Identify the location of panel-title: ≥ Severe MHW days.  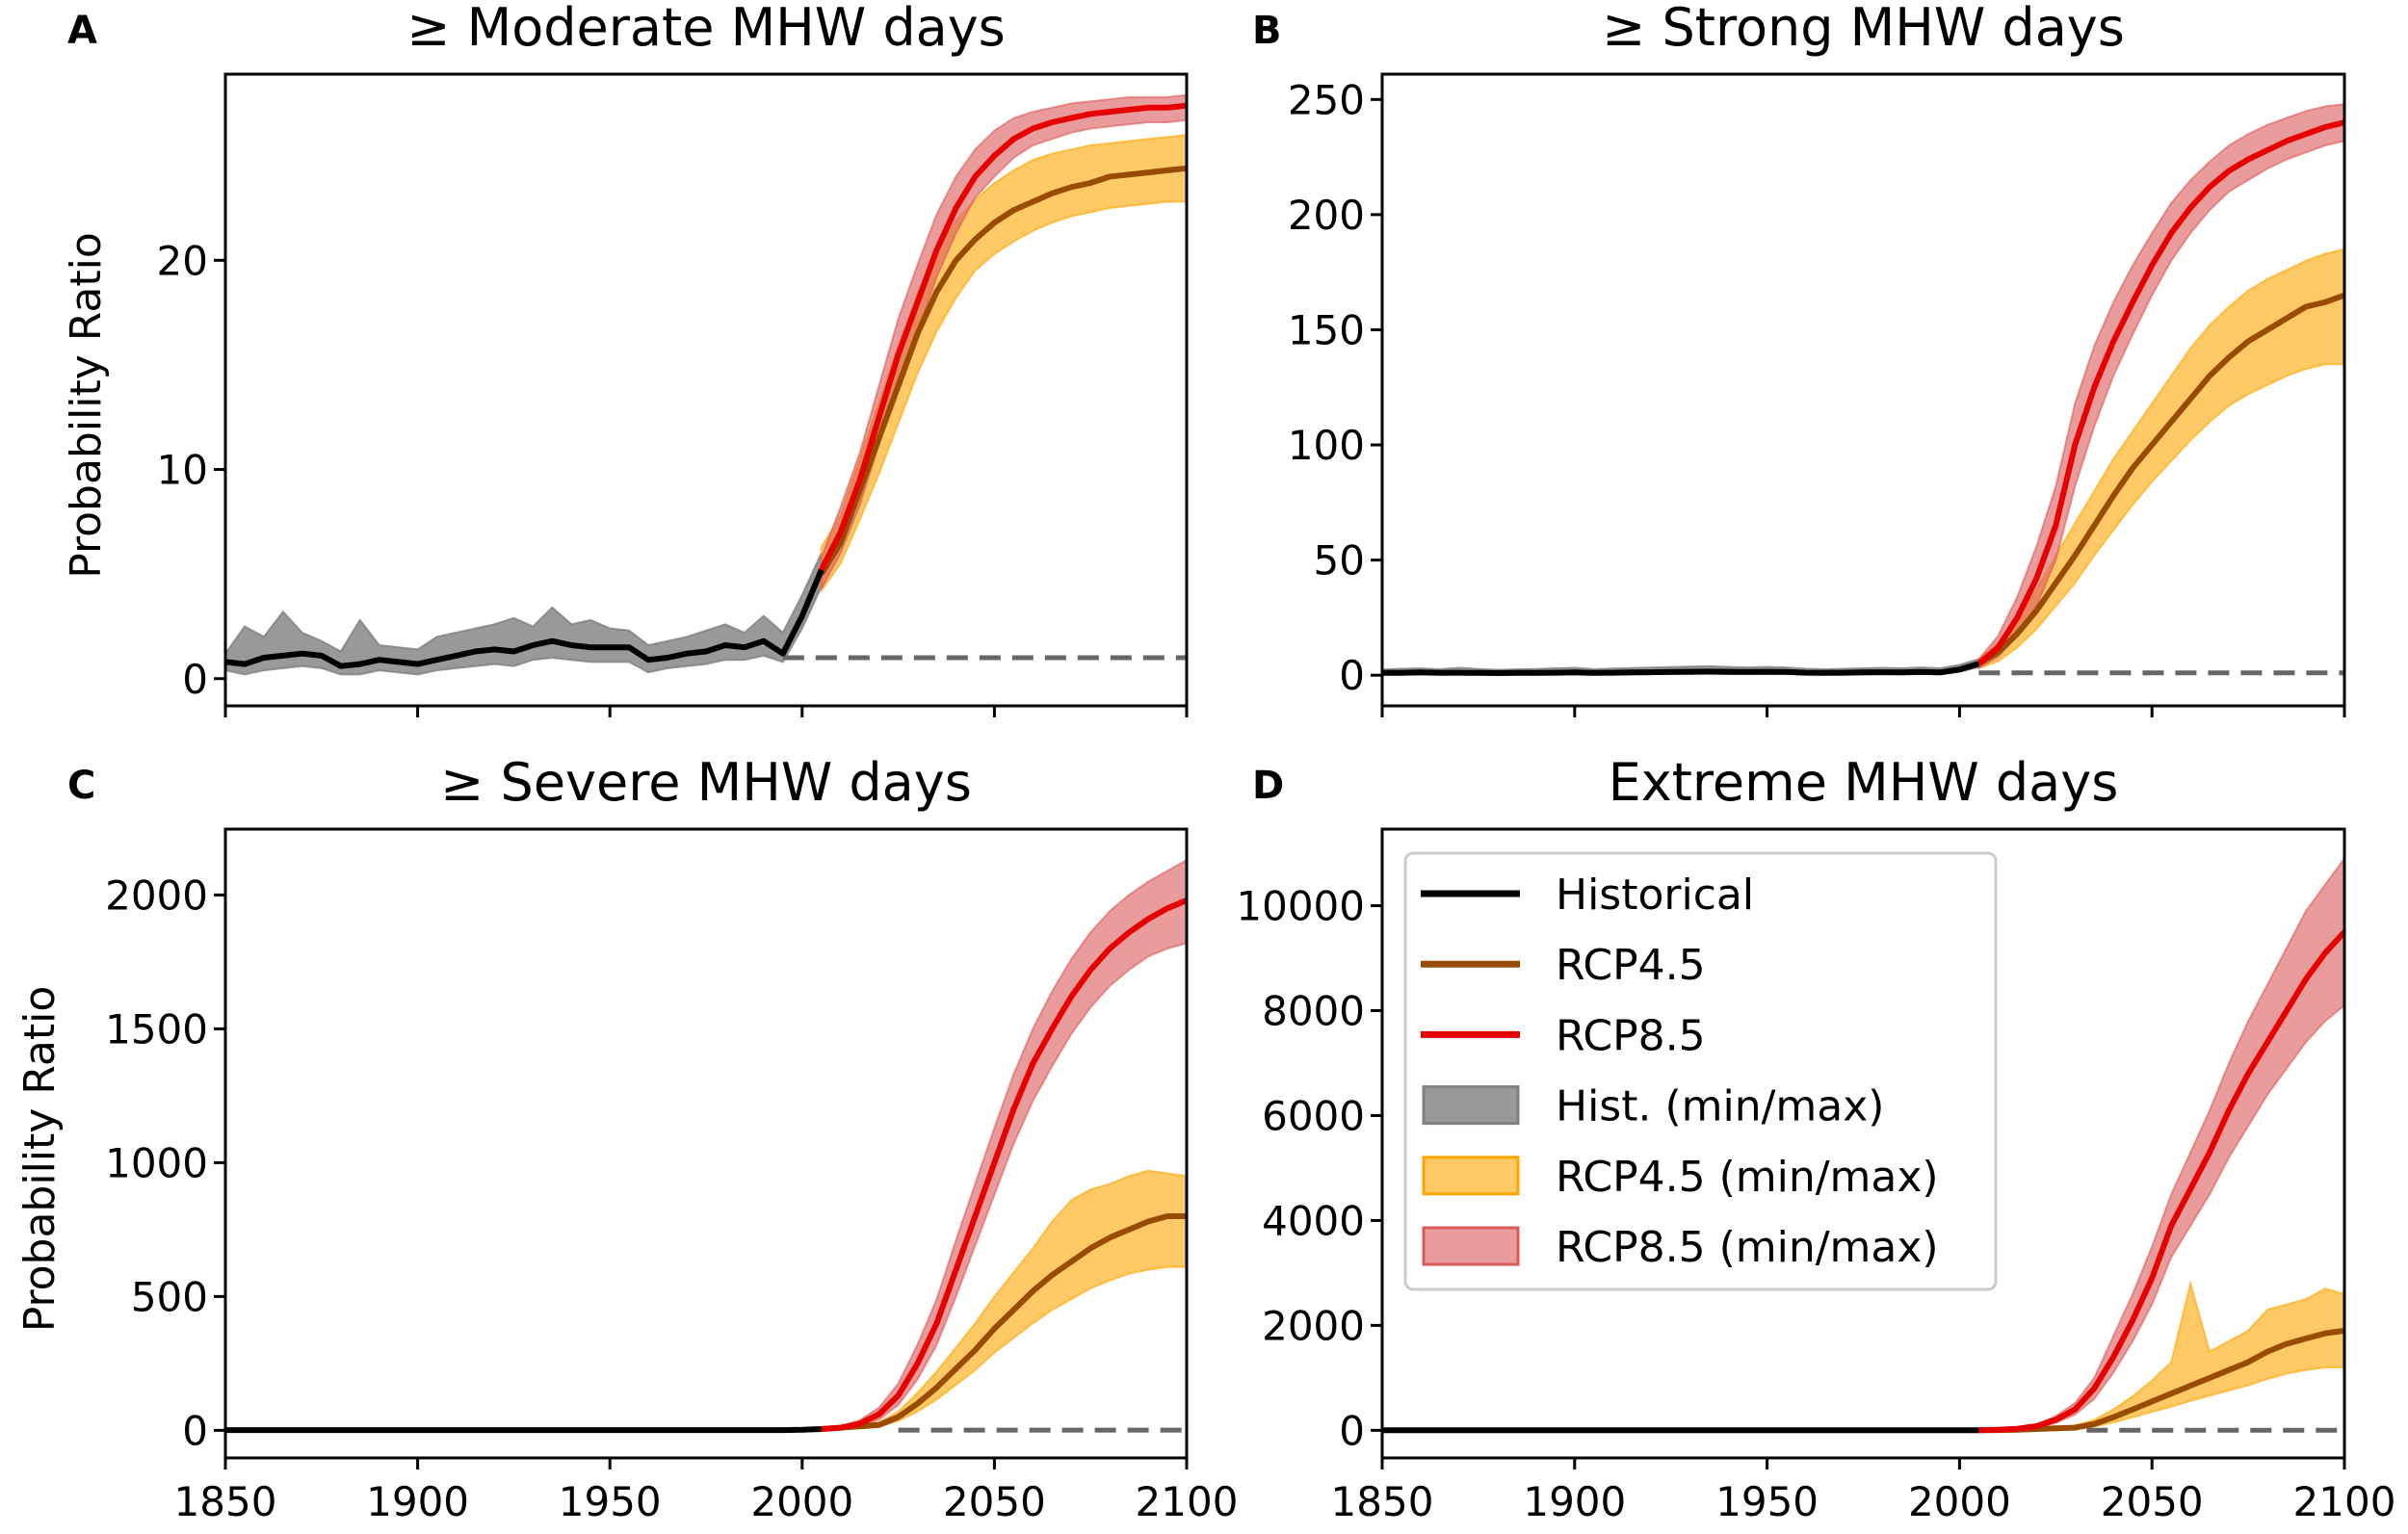
(706, 782).